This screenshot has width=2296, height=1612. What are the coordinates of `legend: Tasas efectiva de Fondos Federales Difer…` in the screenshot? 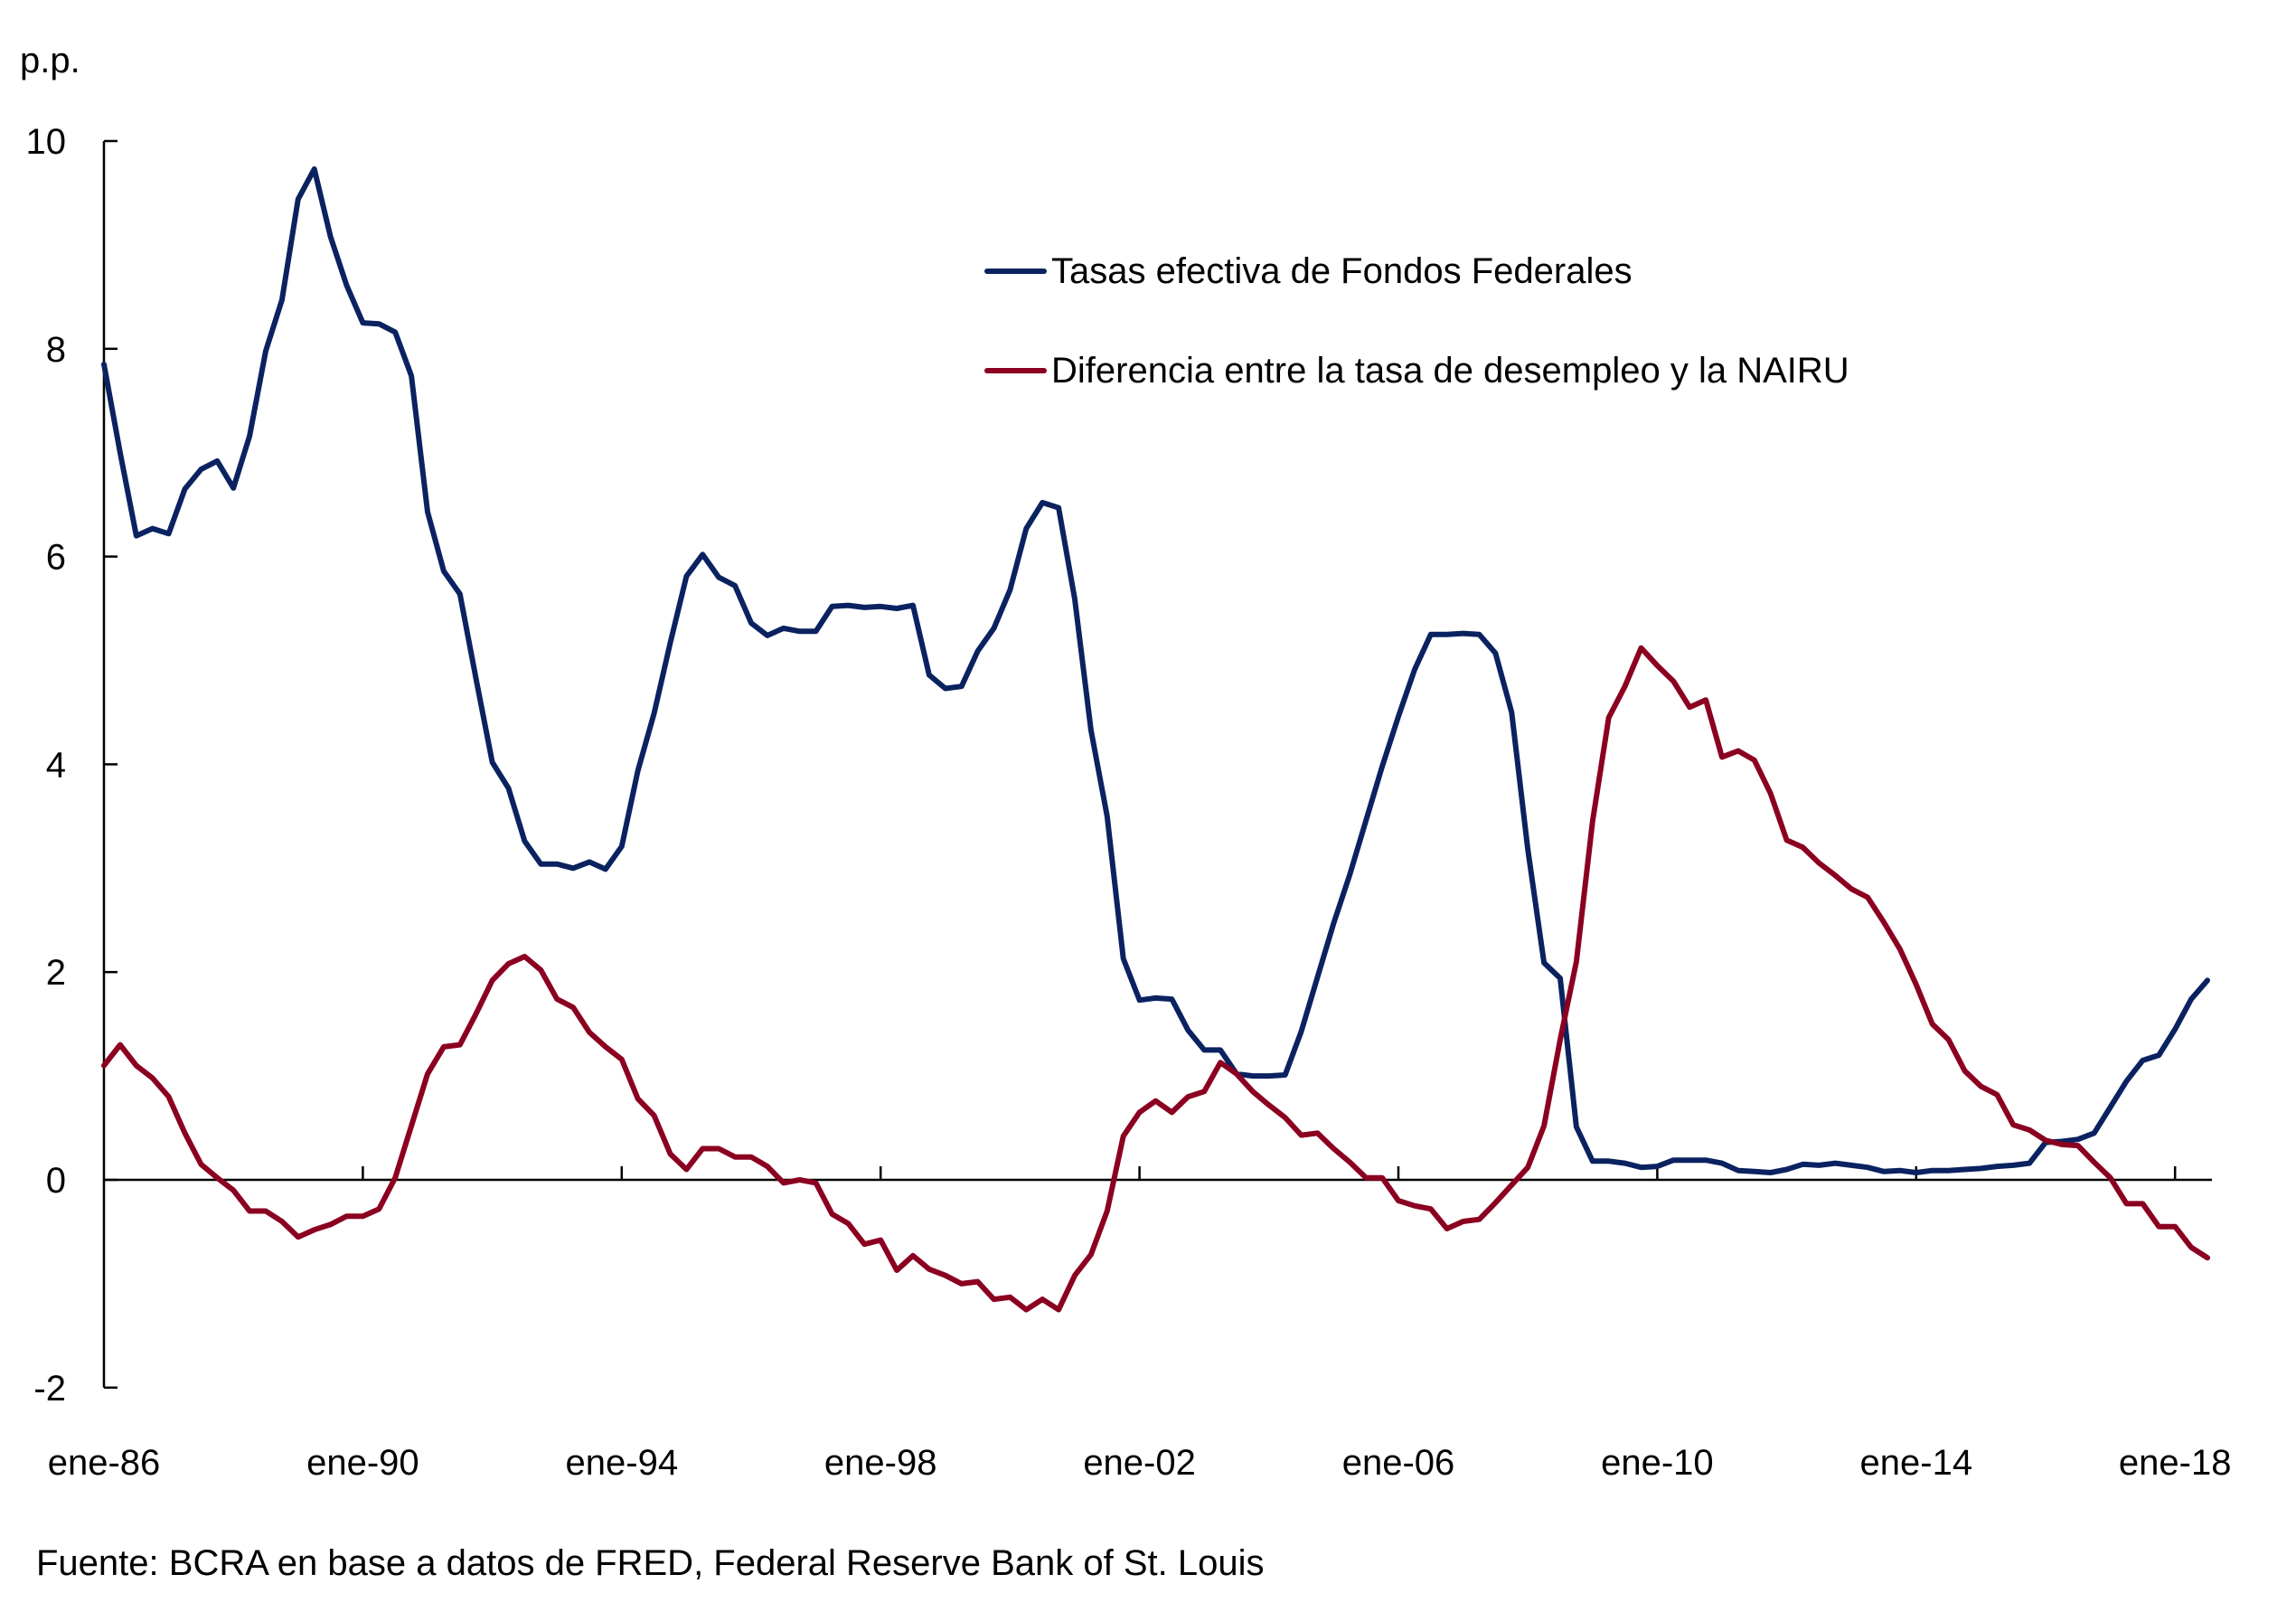 It's located at (1416, 321).